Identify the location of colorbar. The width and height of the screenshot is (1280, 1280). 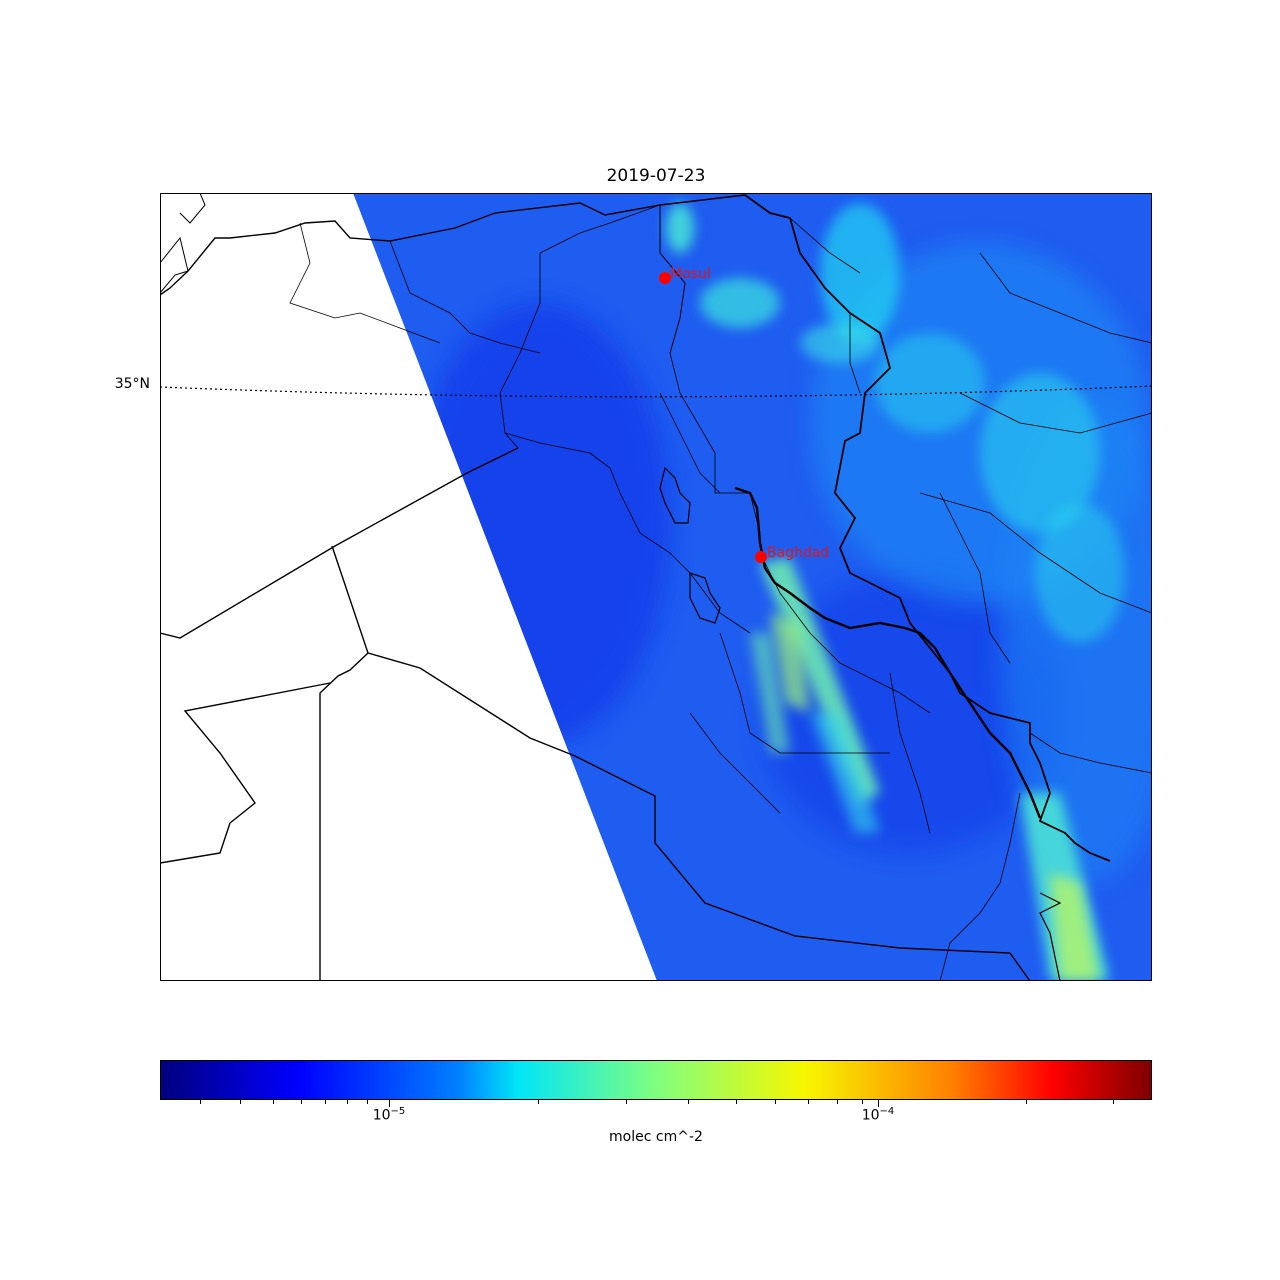
(656, 1080).